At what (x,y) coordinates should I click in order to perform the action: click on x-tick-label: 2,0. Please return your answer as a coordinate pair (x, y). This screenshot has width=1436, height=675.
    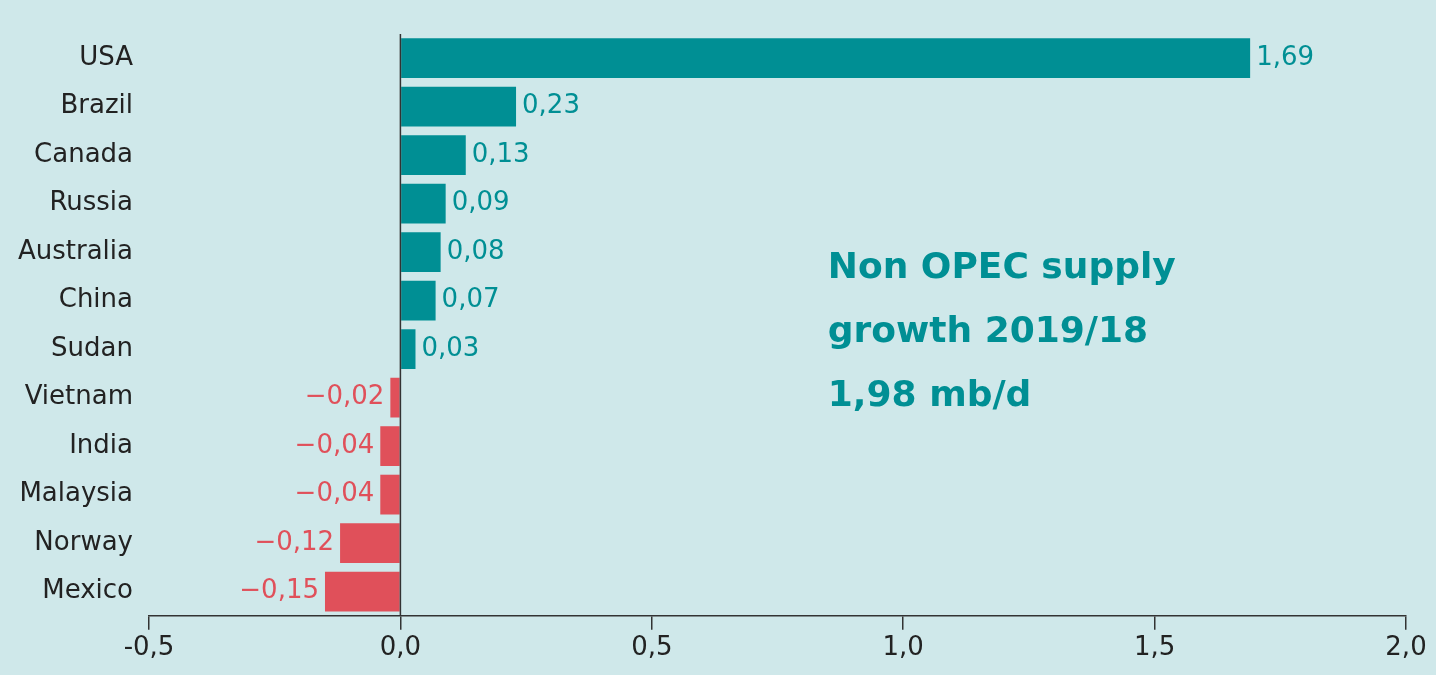
    Looking at the image, I should click on (1406, 646).